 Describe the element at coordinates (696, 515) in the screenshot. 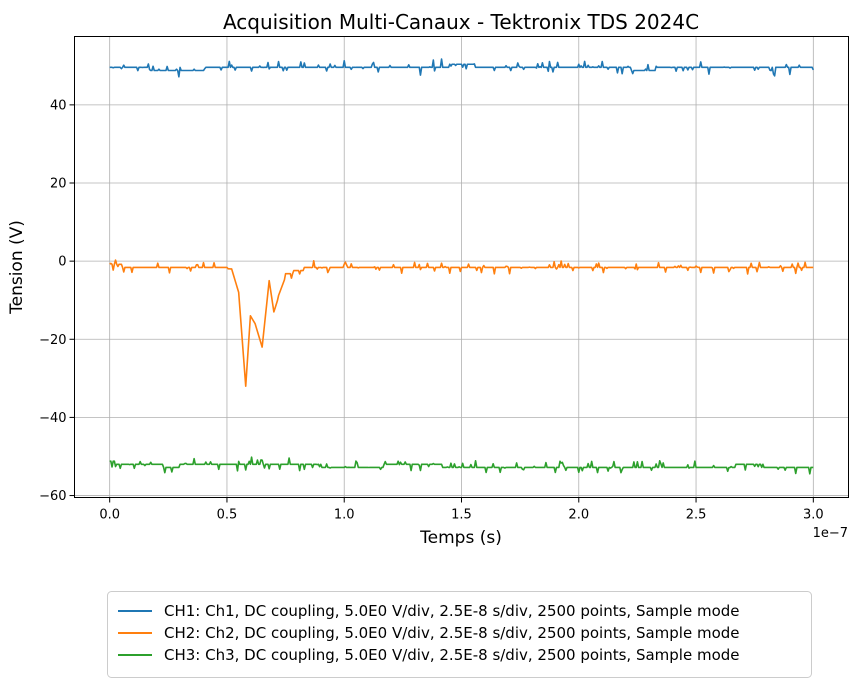

I see `x-tick-label: 2.5` at that location.